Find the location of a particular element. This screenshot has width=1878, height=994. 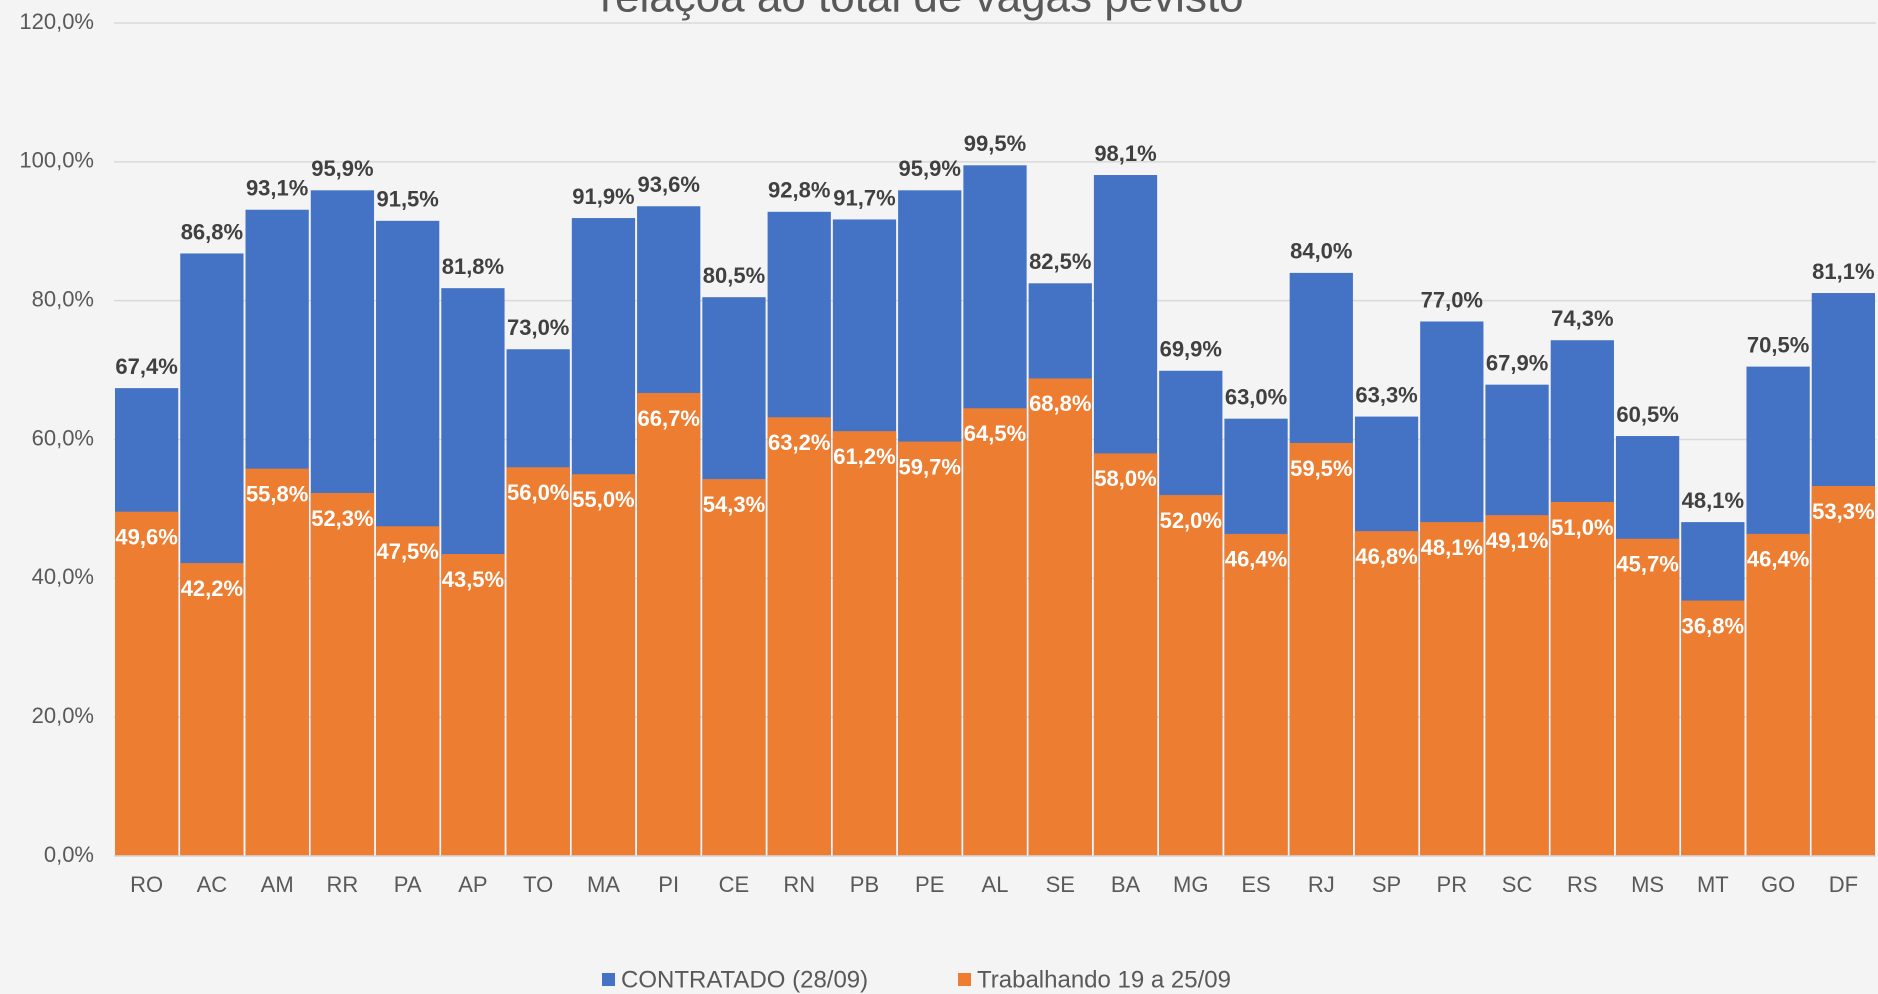

legend-label: Trabalhando 19 a 25/09 is located at coordinates (1104, 979).